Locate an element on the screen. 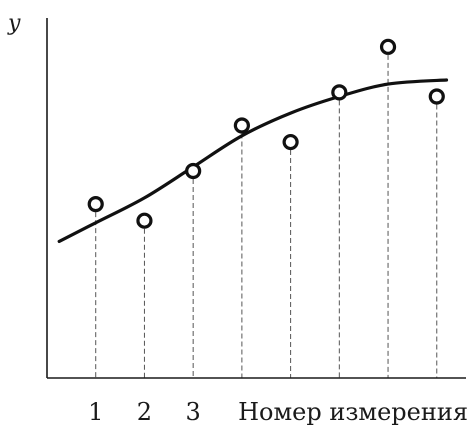 The image size is (476, 433). y-axis-title: y is located at coordinates (14, 23).